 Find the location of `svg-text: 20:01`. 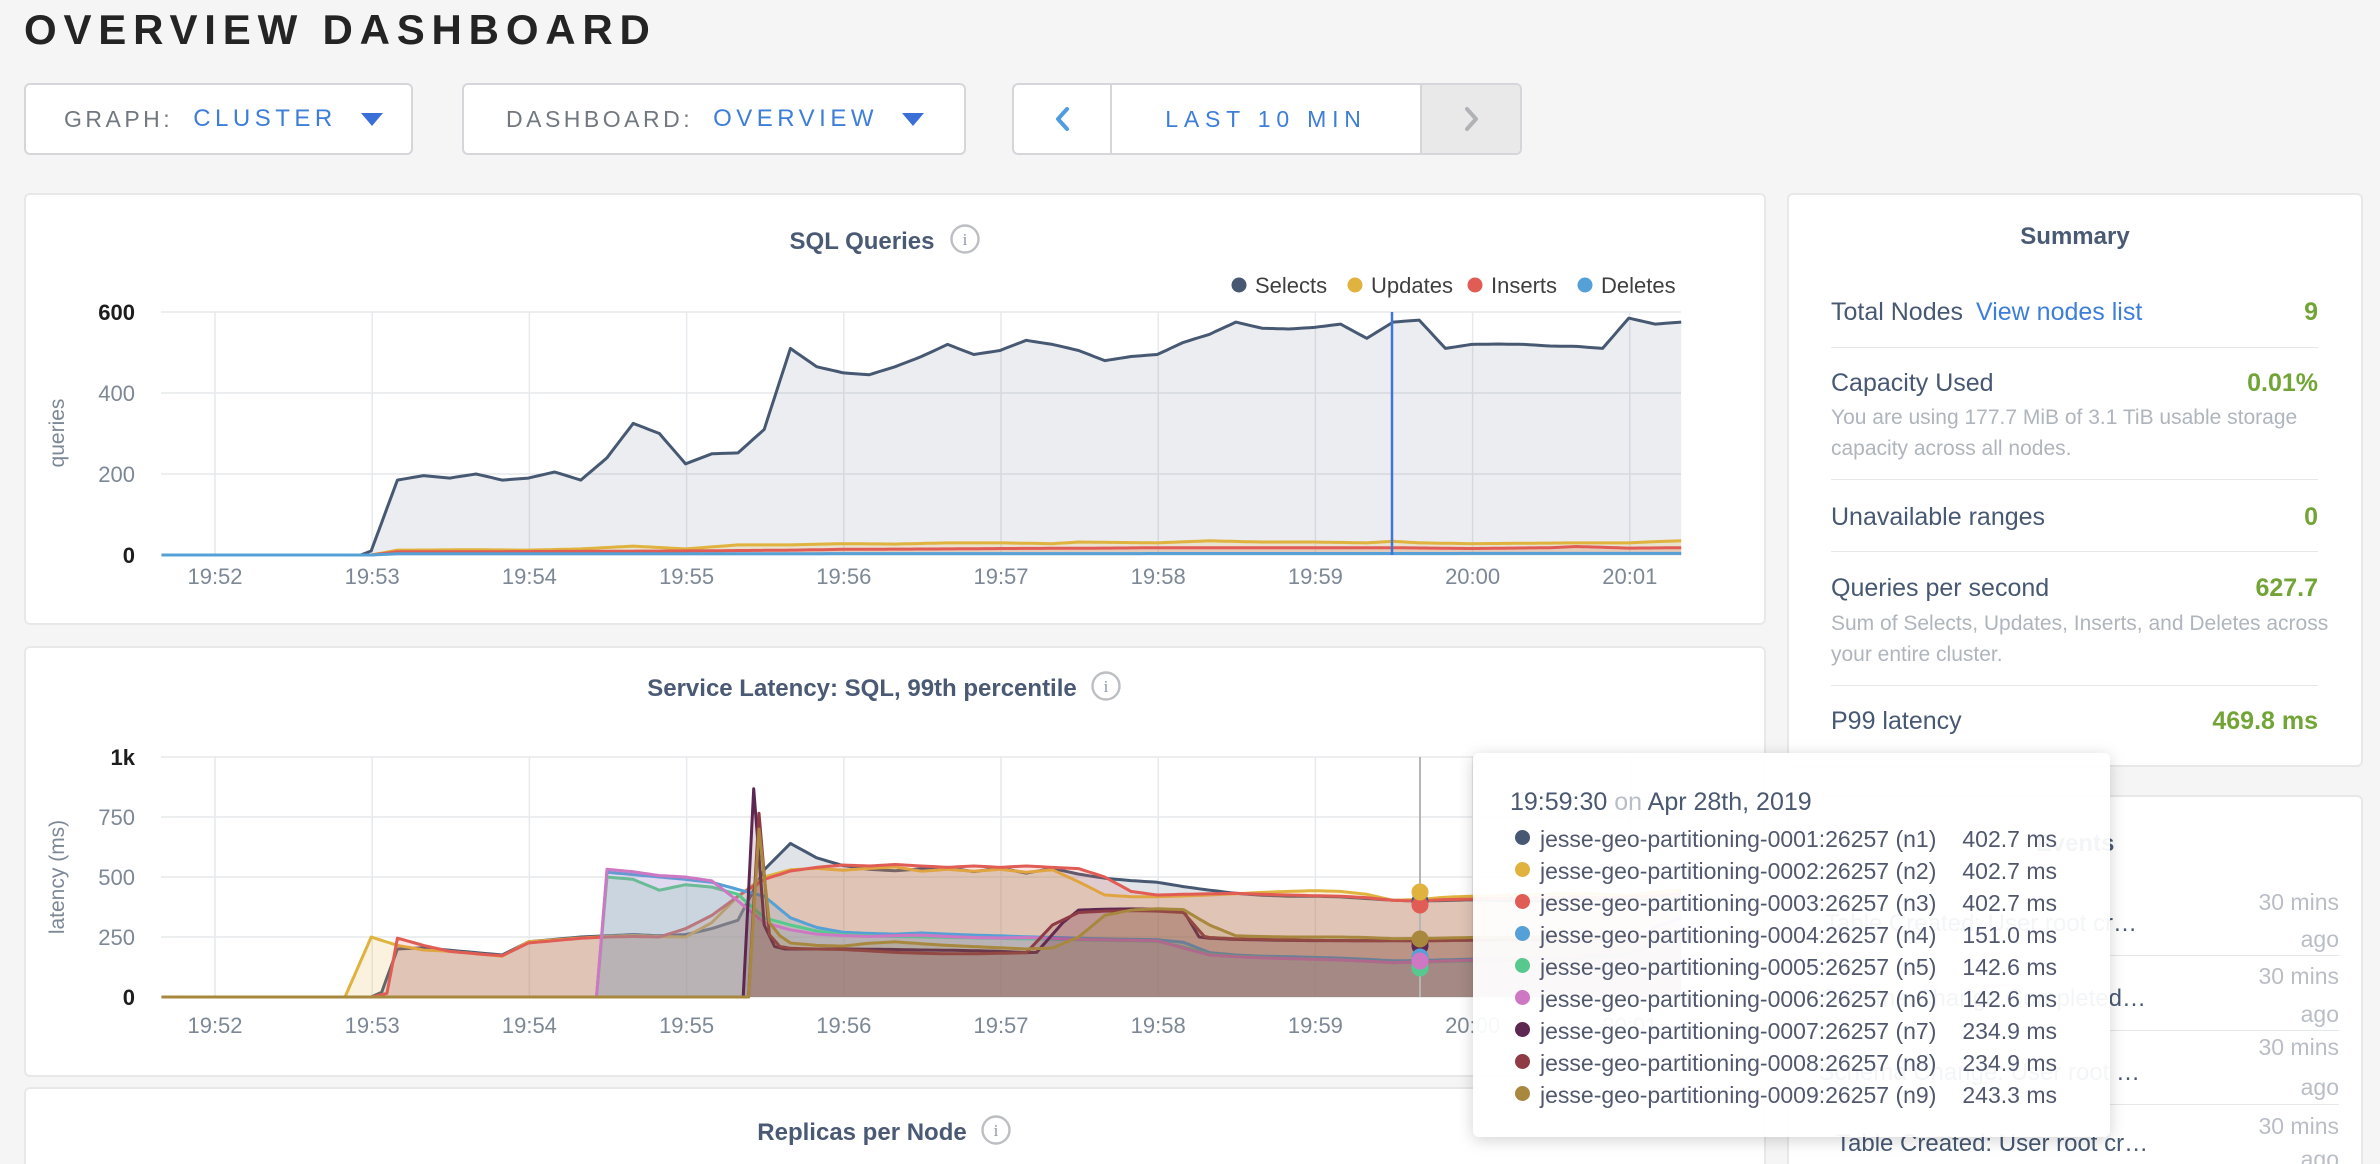

svg-text: 20:01 is located at coordinates (1629, 576).